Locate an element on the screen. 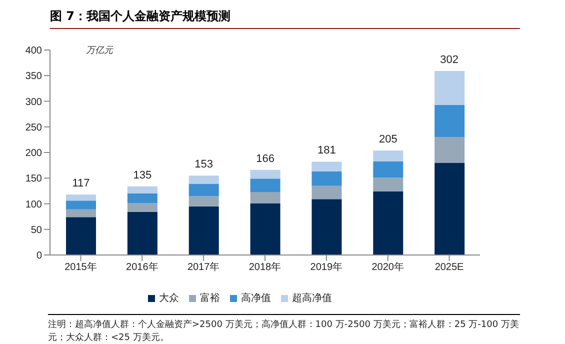 This screenshot has width=565, height=344. y-tick-label: 300 is located at coordinates (33, 102).